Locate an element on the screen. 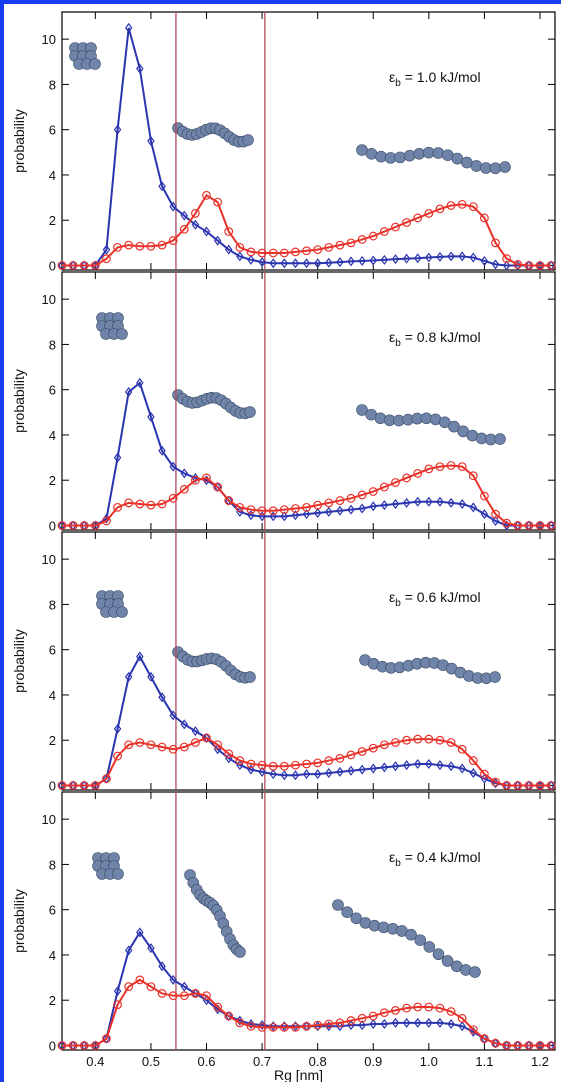 The width and height of the screenshot is (561, 1082). annotation: εb = 1.0 kJ/mol is located at coordinates (435, 79).